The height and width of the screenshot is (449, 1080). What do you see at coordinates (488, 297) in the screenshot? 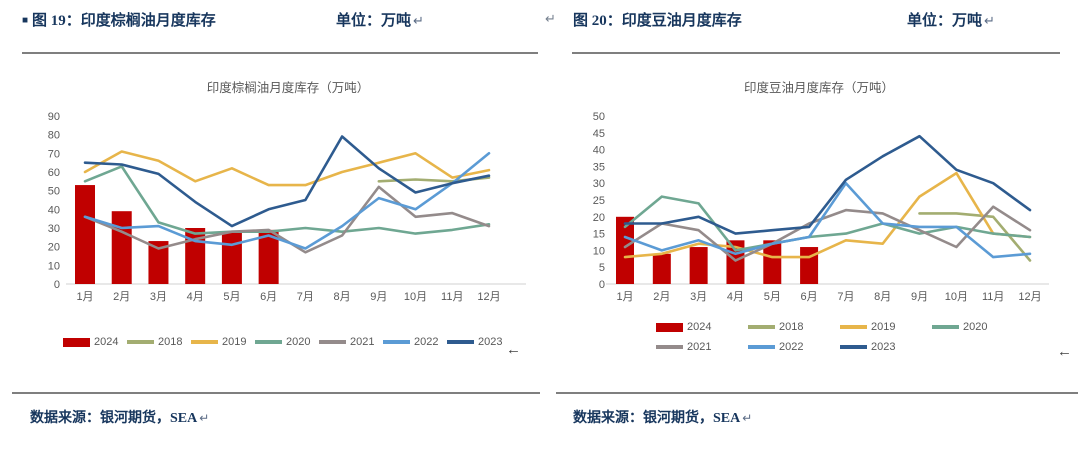
I see `x-axis-tick-label: 12月` at bounding box center [488, 297].